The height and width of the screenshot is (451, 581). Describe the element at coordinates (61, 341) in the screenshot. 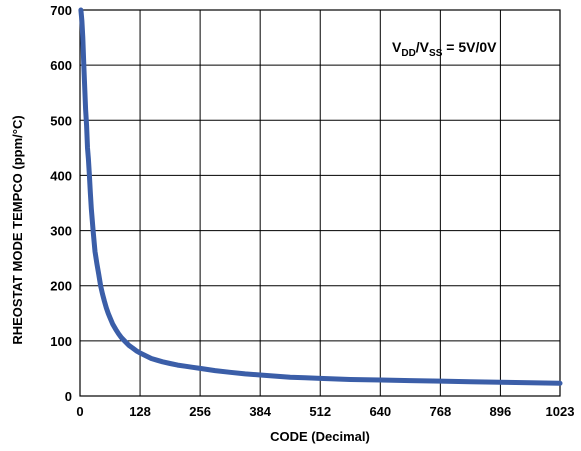

I see `y-tick-label: 100` at that location.